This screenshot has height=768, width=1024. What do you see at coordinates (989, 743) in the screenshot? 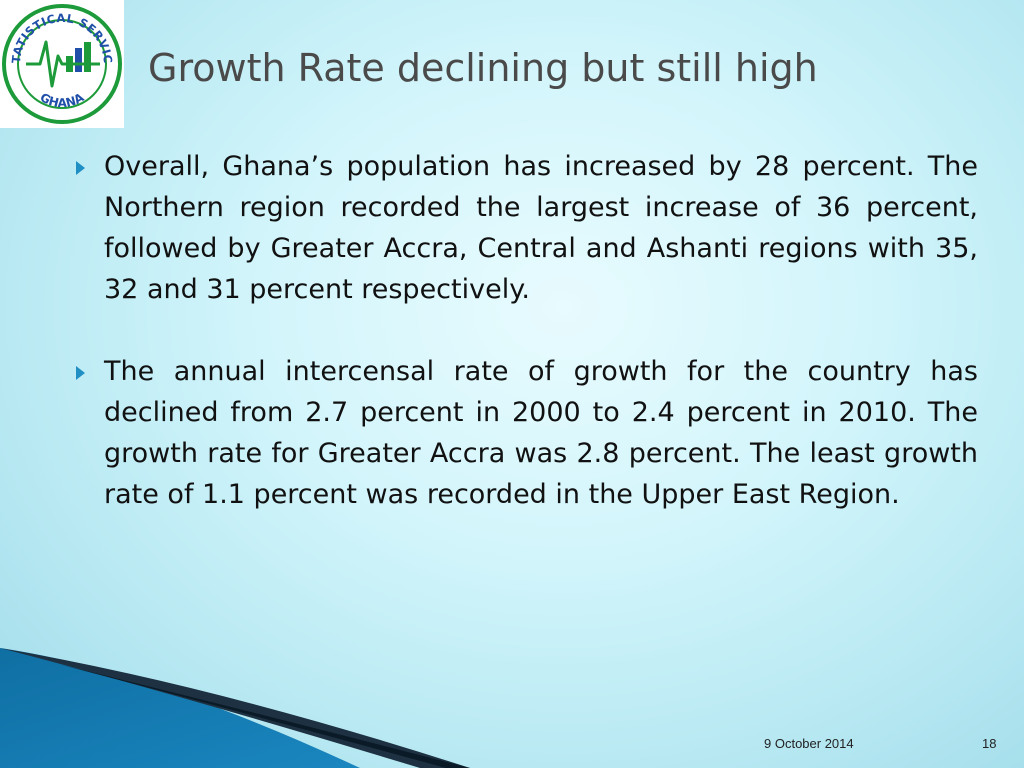
I see `page-number: 18` at bounding box center [989, 743].